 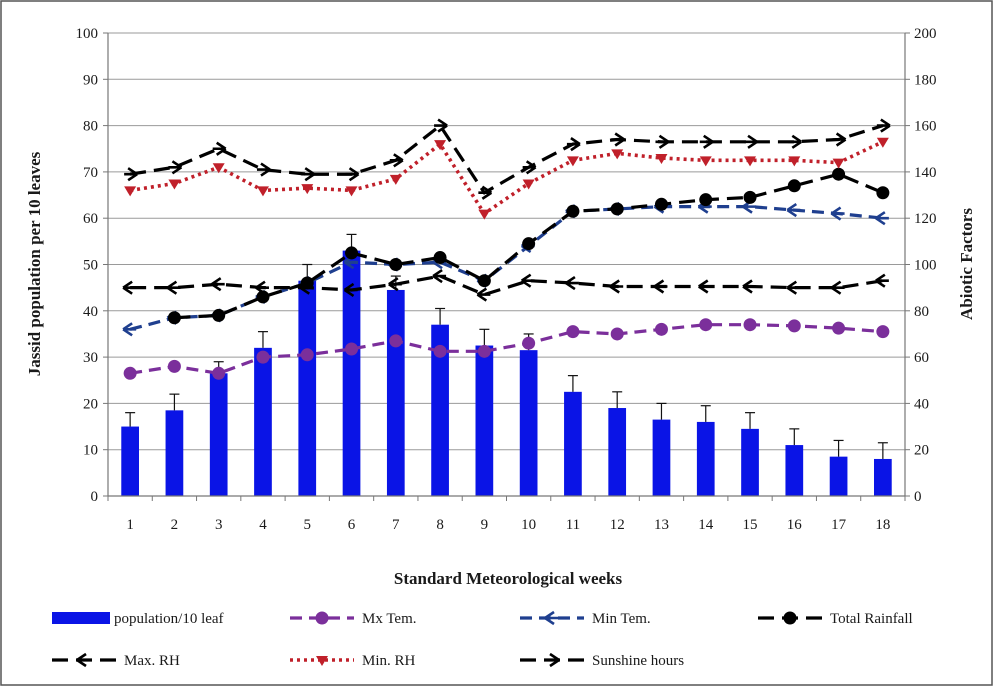 I want to click on x-tick-label: 17, so click(x=839, y=525).